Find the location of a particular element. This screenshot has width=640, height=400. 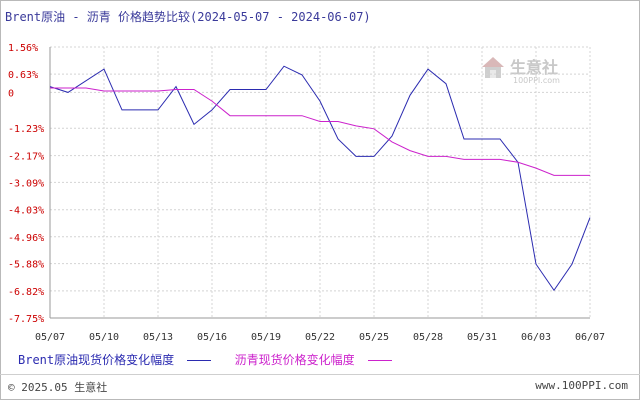

x-tick-label: 05/19 is located at coordinates (266, 337).